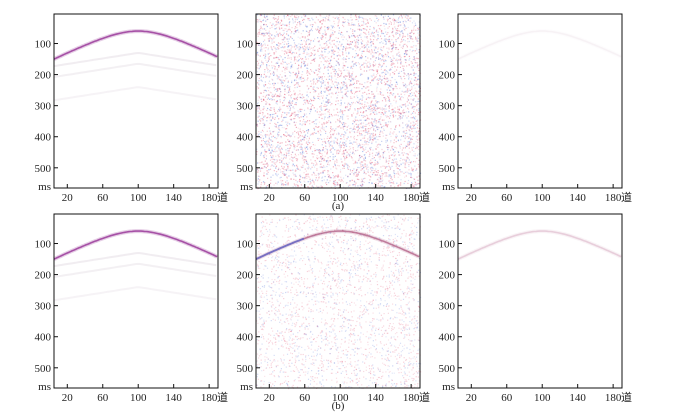 The width and height of the screenshot is (682, 420). I want to click on panel-b-1: 100 200 300 400 500 ms 20 60 100 140 180 道, so click(131, 308).